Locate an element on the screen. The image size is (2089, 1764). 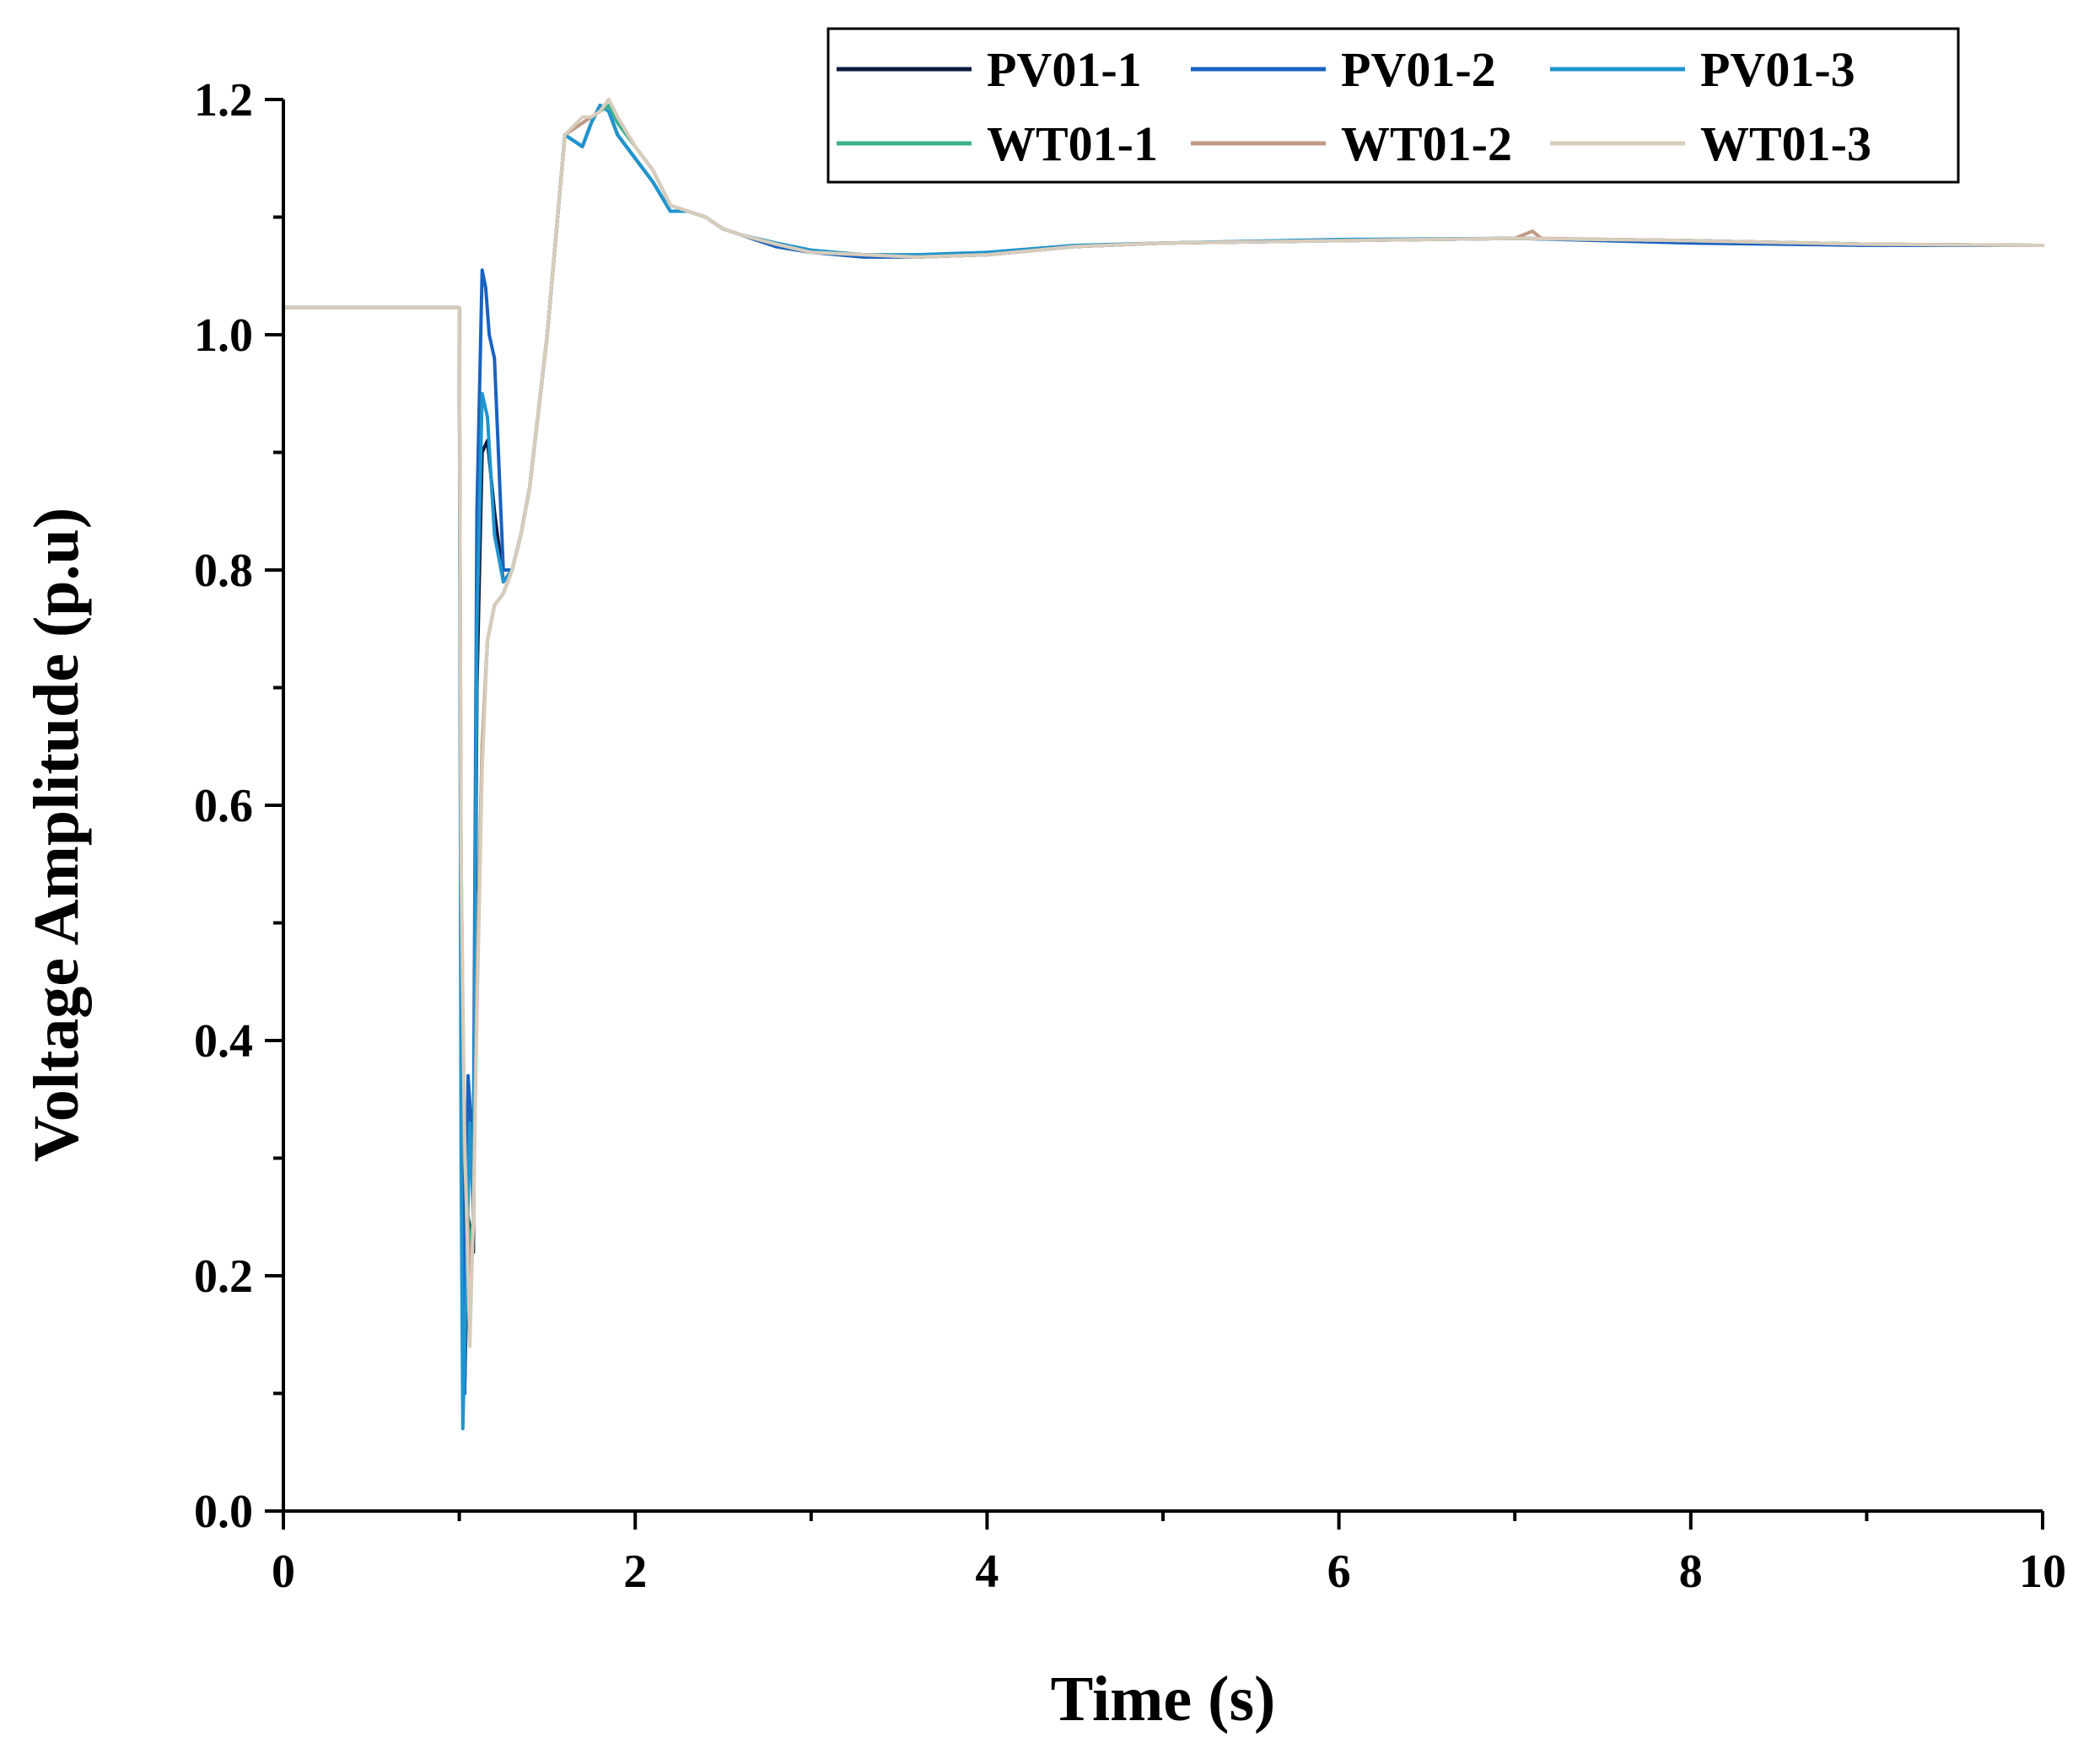
y-tick-label: 0.0 is located at coordinates (223, 1512).